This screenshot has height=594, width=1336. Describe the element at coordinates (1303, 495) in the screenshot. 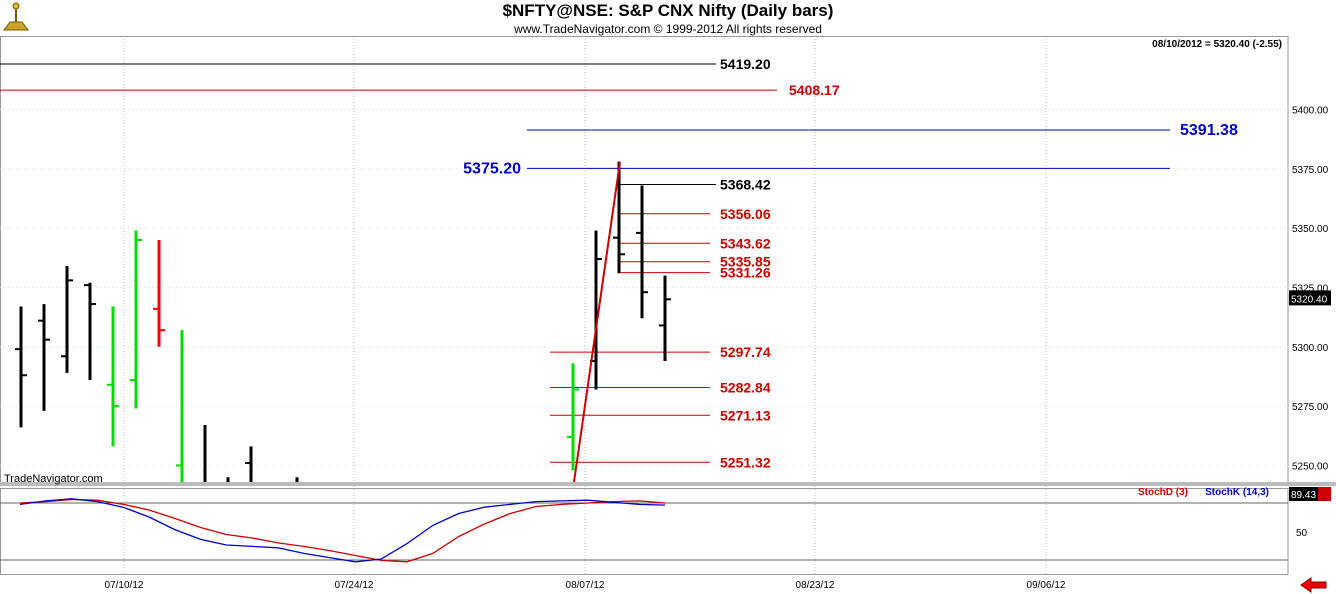

I see `stoch-last-value: 89.43` at that location.